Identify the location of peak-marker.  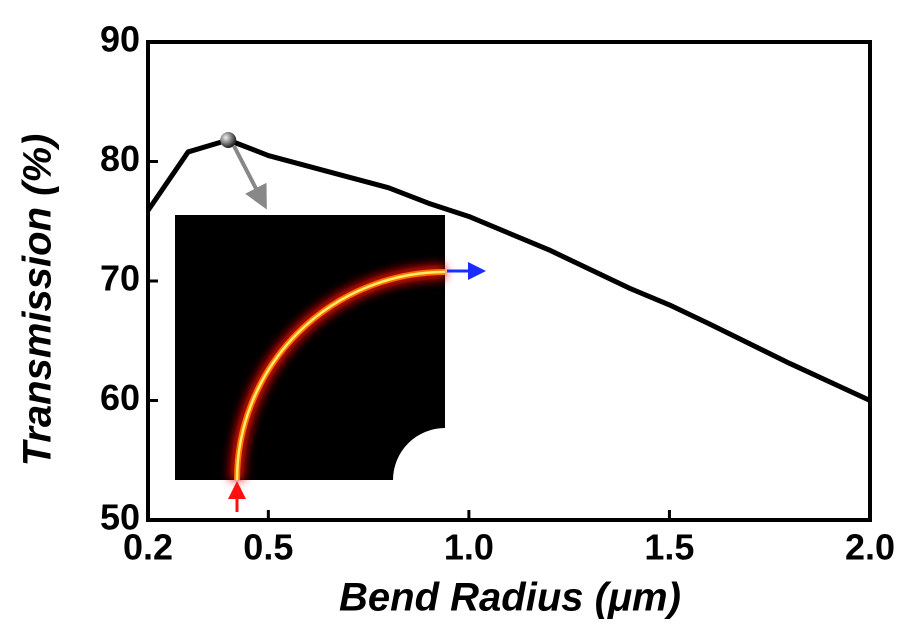
(228, 139).